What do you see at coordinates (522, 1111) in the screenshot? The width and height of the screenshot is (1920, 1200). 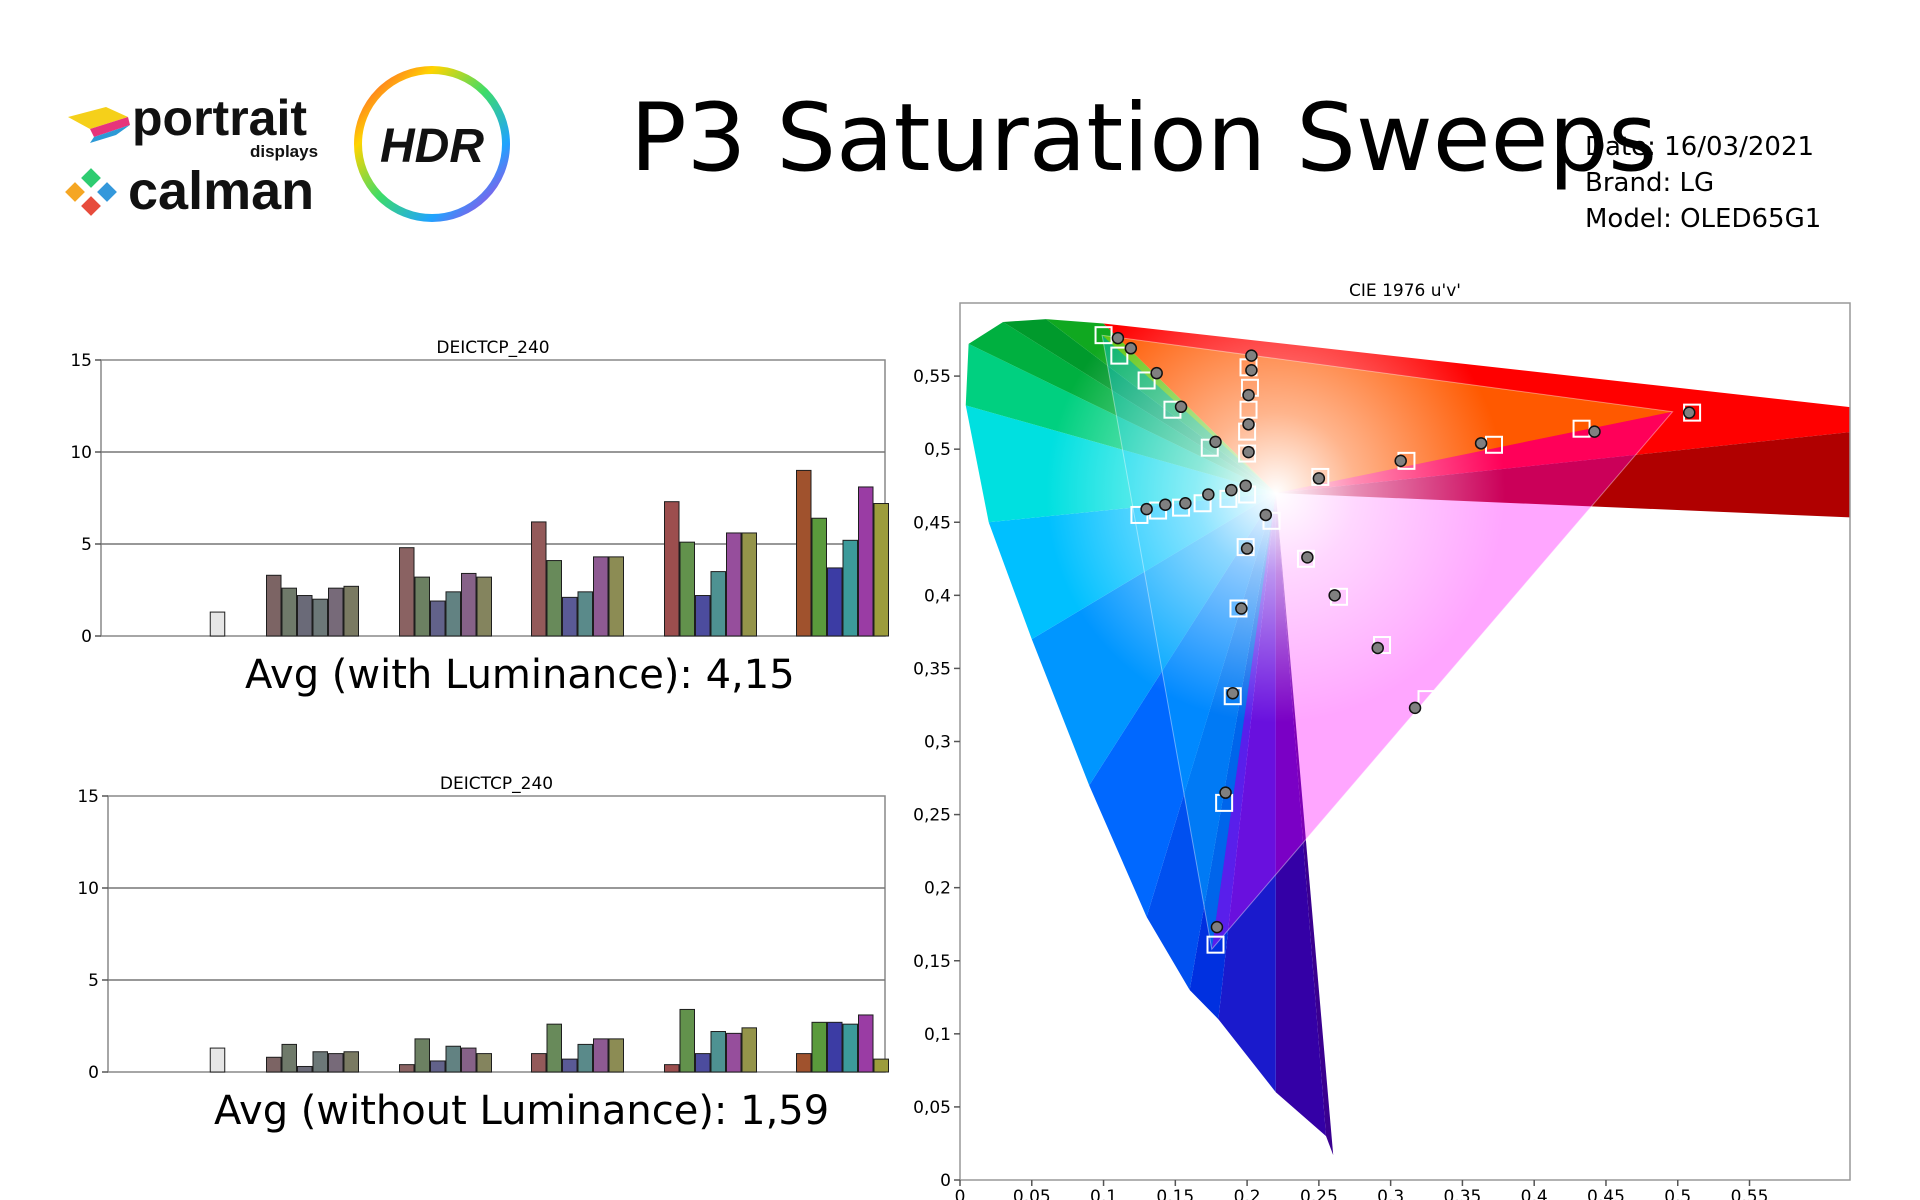 I see `avg-without-luminance-caption: Avg (without Luminance): 1,59` at bounding box center [522, 1111].